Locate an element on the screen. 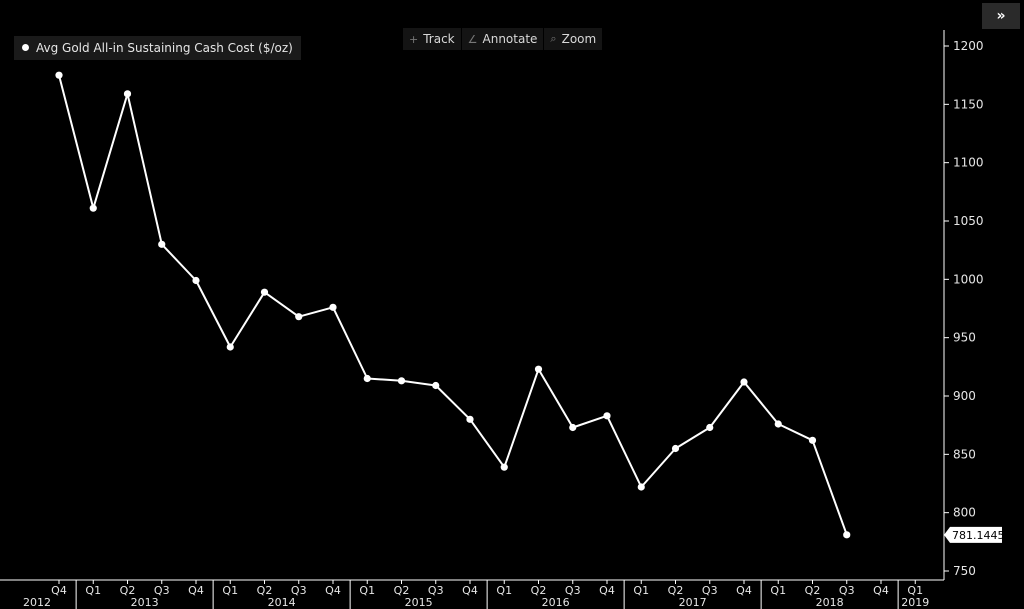  y-tick-label: 750 is located at coordinates (964, 571).